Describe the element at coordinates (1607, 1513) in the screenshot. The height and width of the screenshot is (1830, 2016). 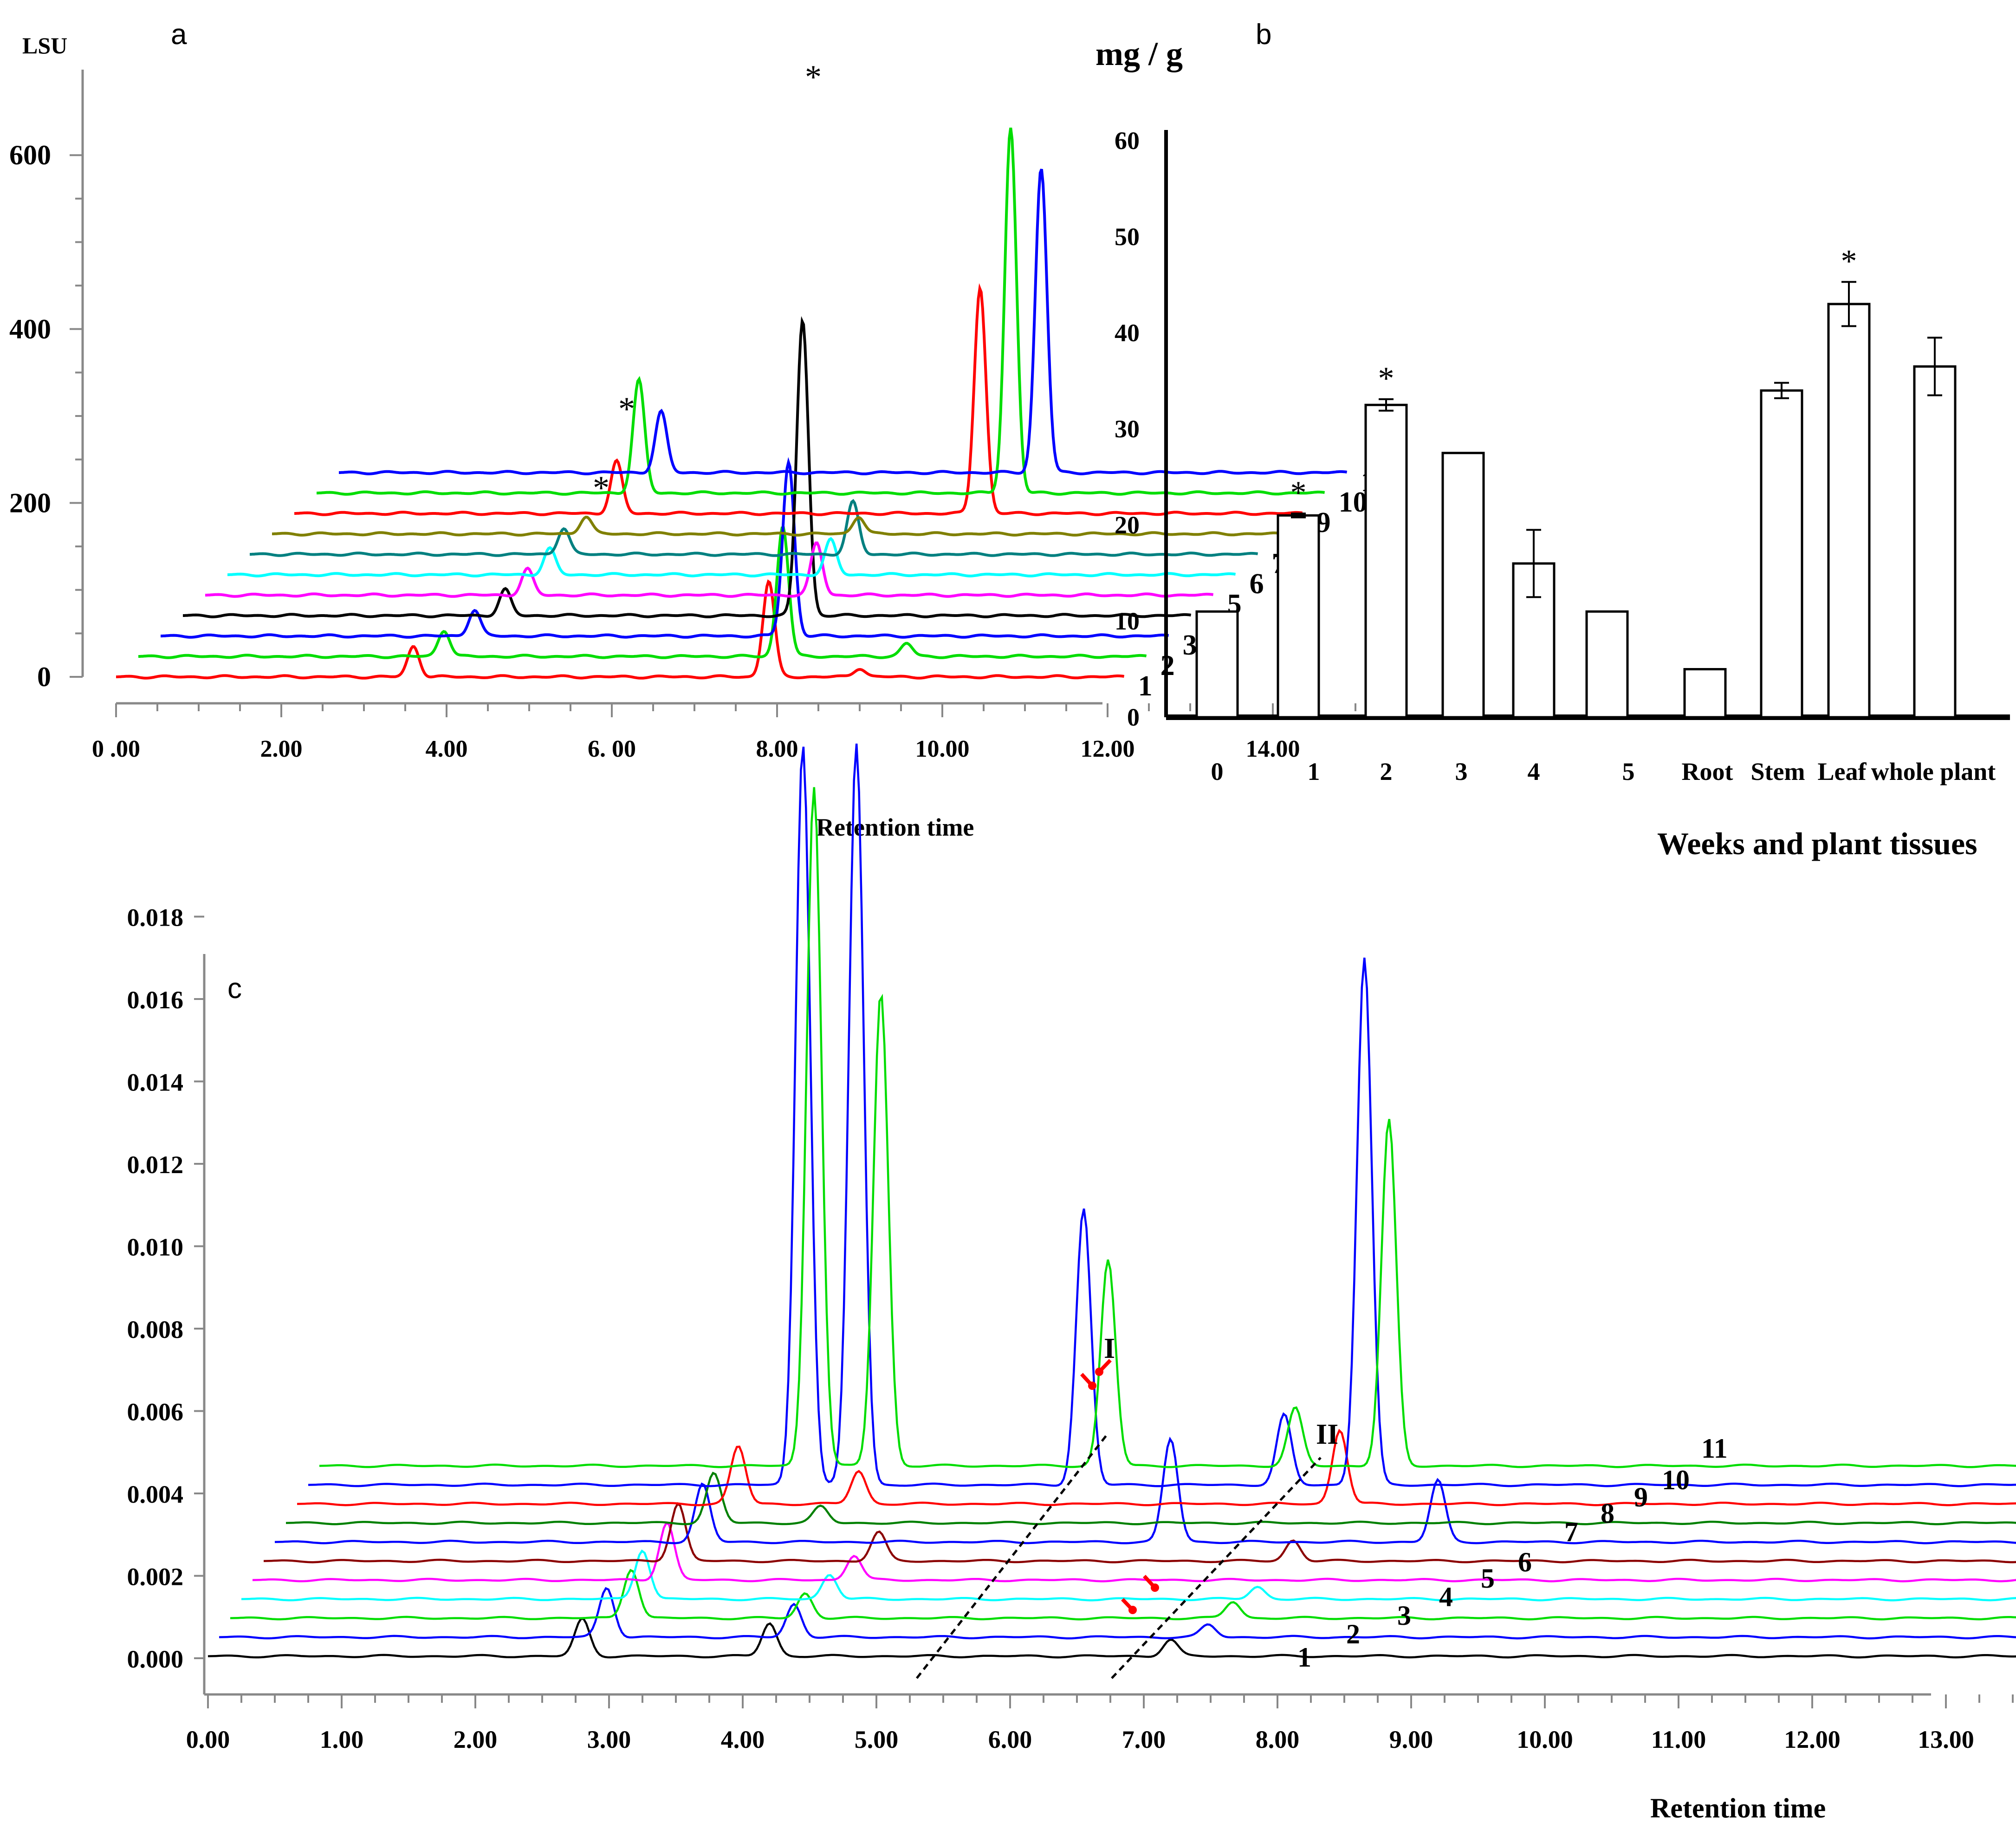
I see `panel-c-trace-label-8: 8` at that location.